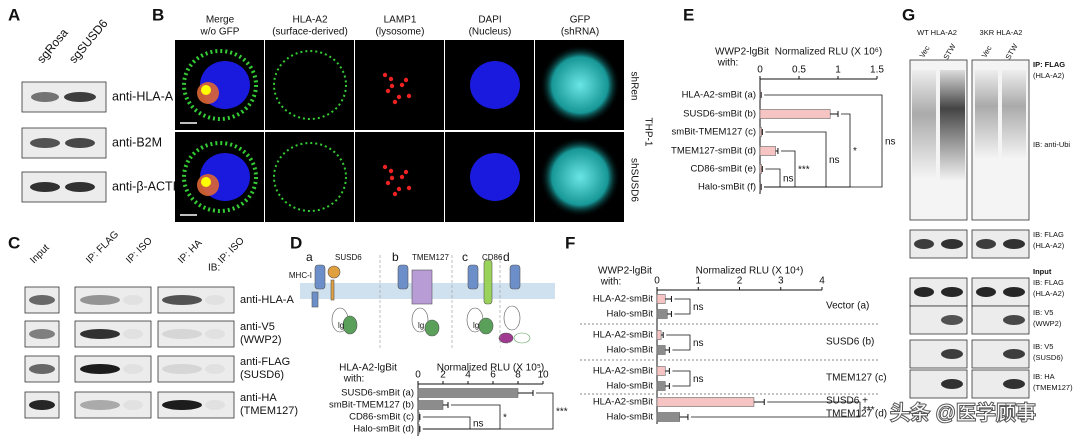  What do you see at coordinates (506, 257) in the screenshot?
I see `cartoon-letter: d` at bounding box center [506, 257].